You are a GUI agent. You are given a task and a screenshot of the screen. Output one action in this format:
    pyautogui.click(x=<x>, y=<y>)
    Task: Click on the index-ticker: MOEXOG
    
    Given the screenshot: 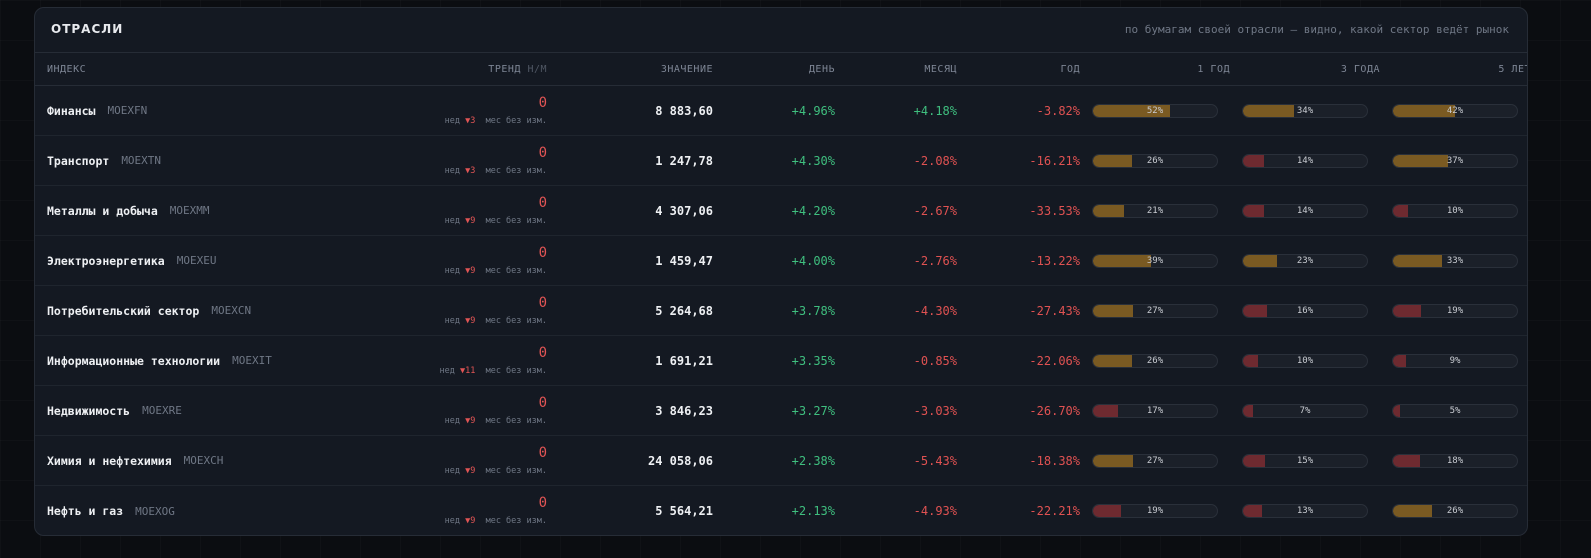 What is the action you would take?
    pyautogui.click(x=155, y=511)
    